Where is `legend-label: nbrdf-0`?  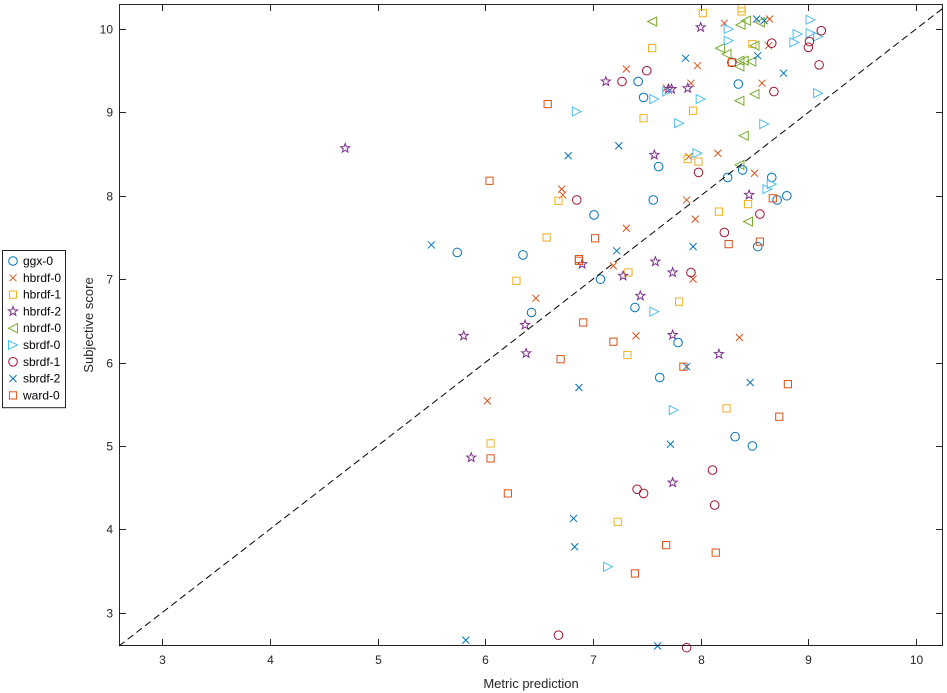
legend-label: nbrdf-0 is located at coordinates (42, 328).